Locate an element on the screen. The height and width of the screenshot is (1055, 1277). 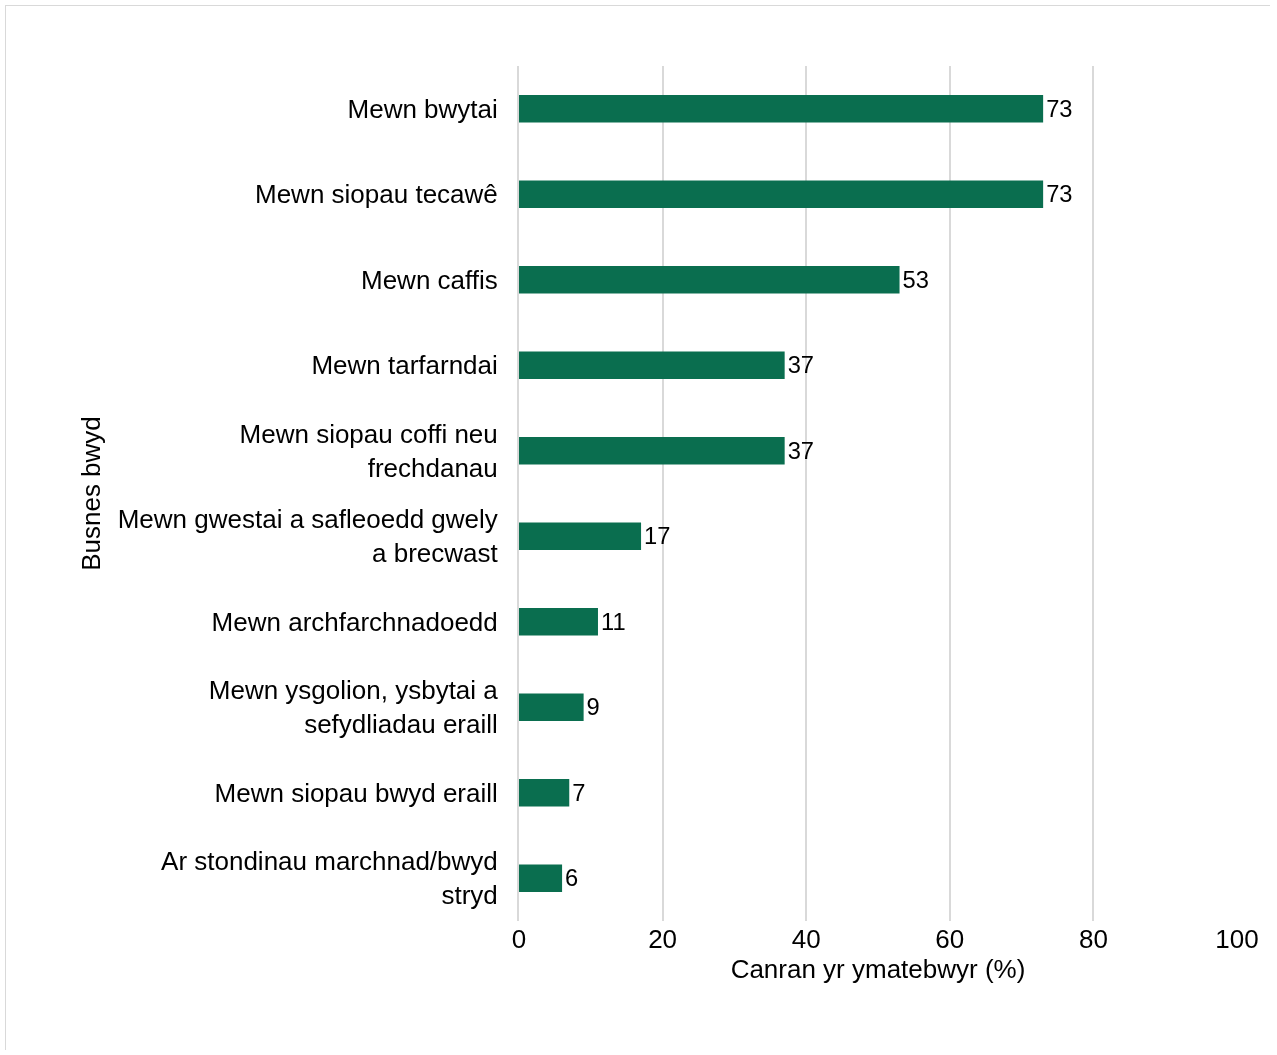
y-tick-label: Ar stondinau marchnad/bwyd stryd is located at coordinates (329, 878).